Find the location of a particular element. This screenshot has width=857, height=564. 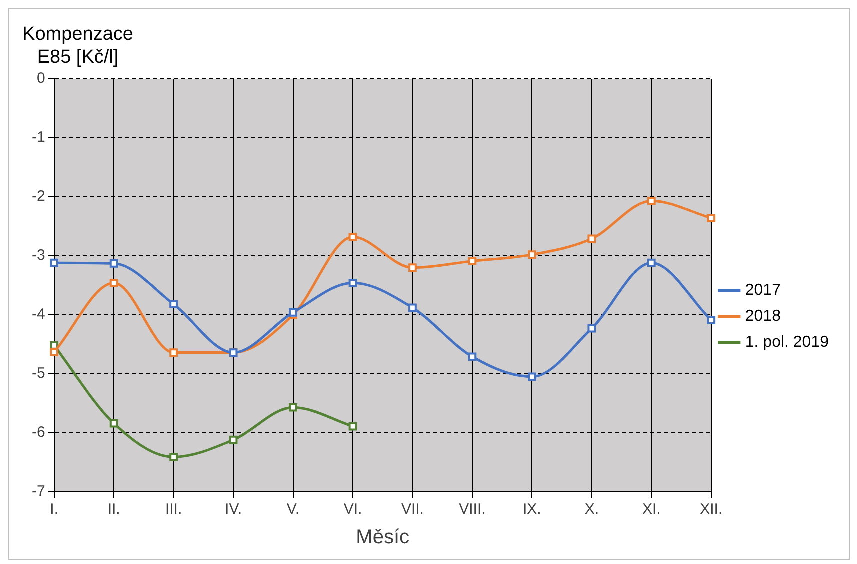

x-tick-label: III. is located at coordinates (173, 509).